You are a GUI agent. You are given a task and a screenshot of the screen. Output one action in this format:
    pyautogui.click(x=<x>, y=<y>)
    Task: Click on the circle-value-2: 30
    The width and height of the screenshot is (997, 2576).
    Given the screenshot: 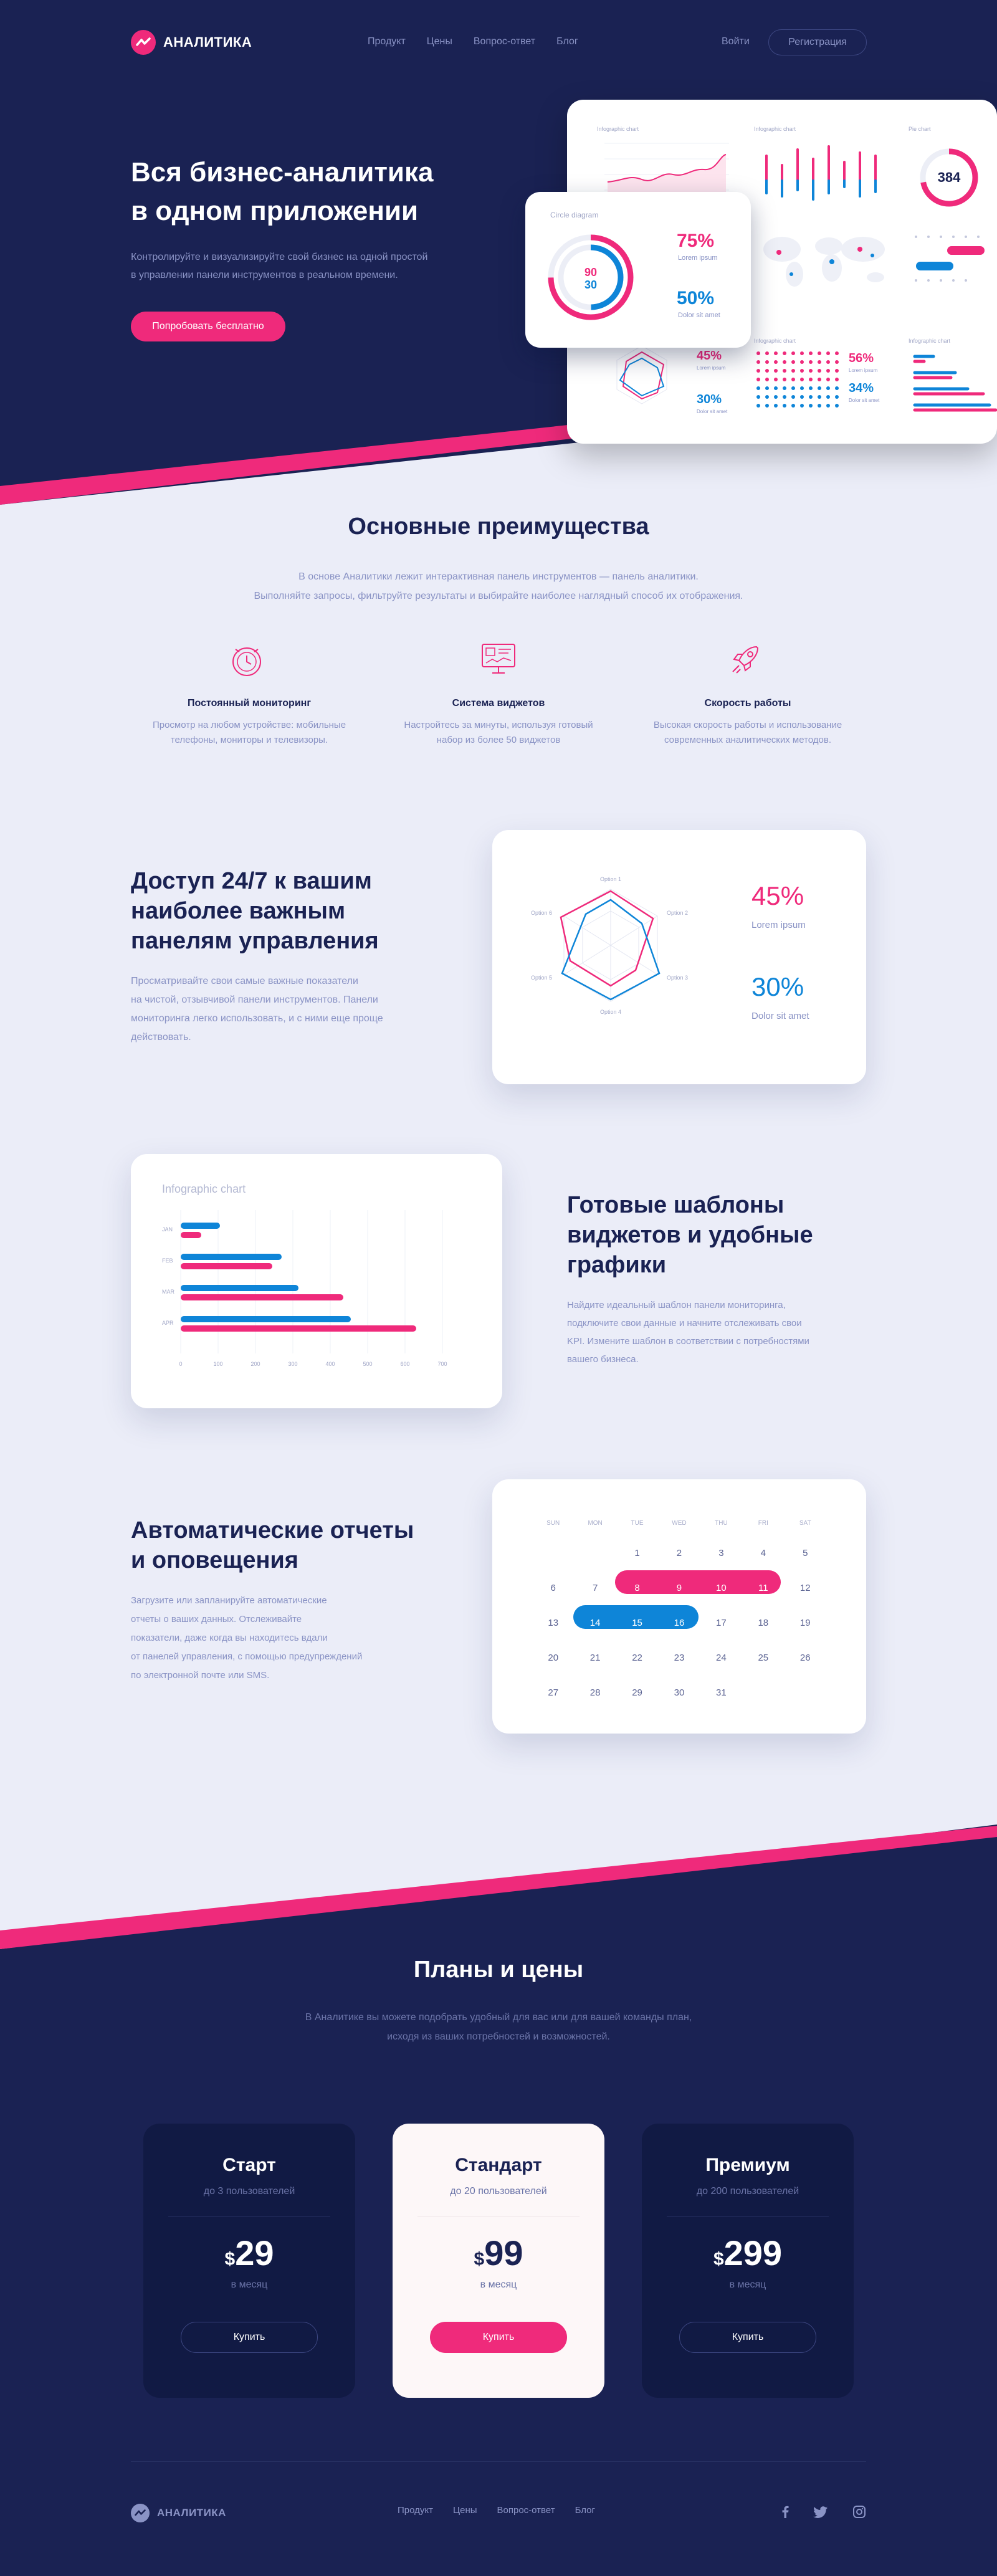 What is the action you would take?
    pyautogui.click(x=590, y=285)
    